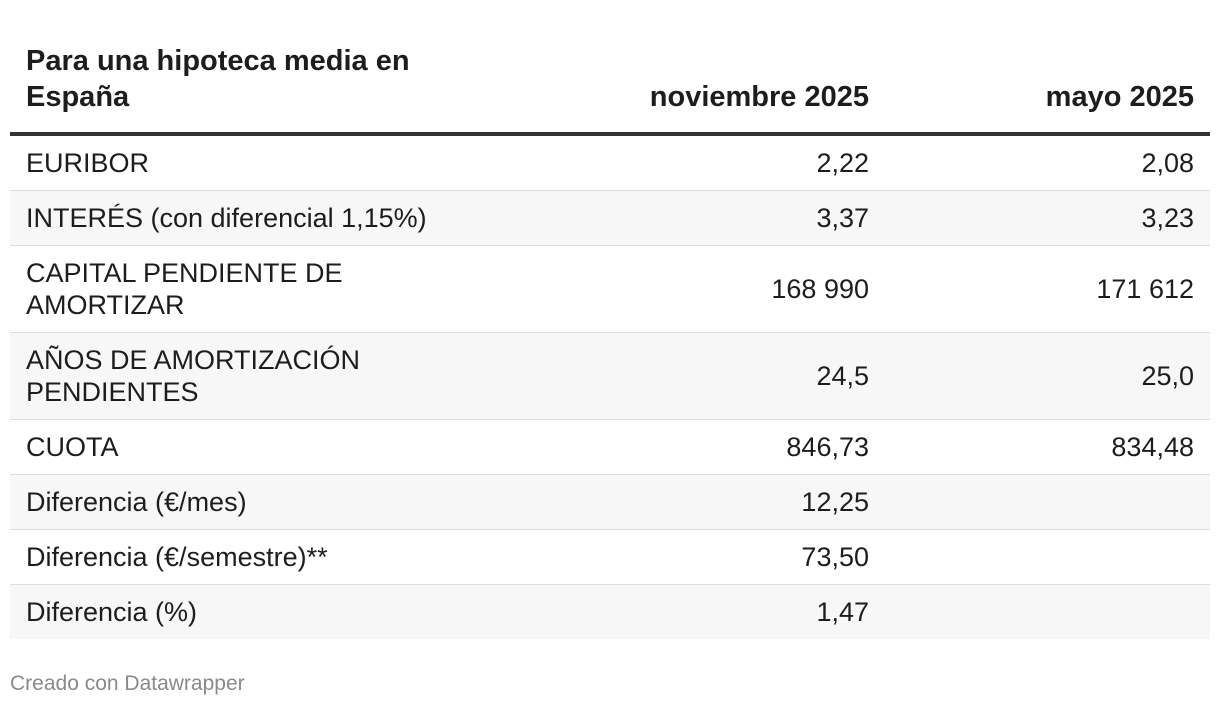  I want to click on table-row: EURIBOR 2,22 2,08, so click(610, 162).